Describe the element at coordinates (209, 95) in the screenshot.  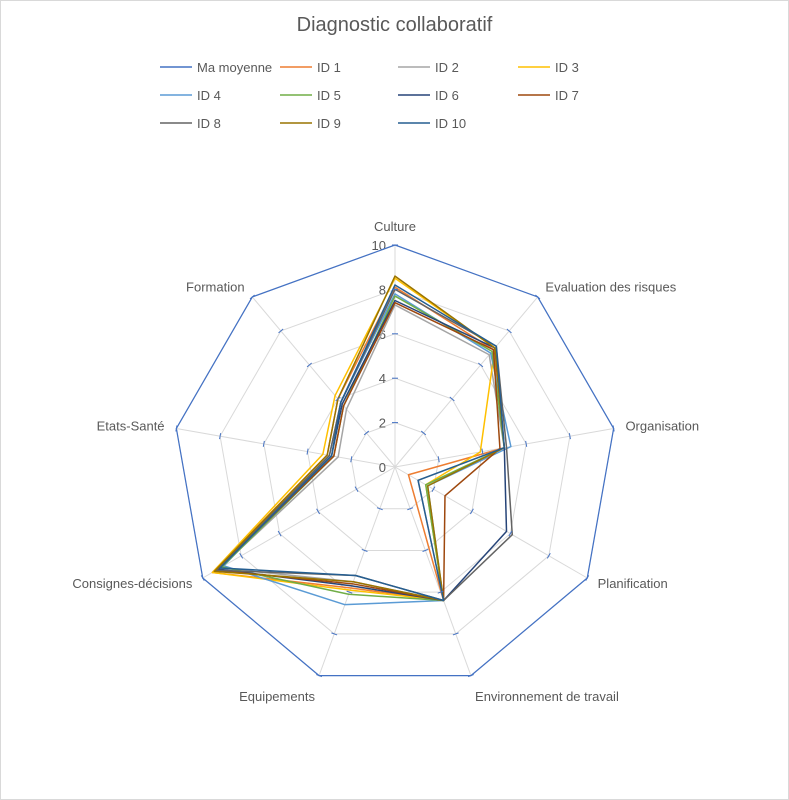
I see `legend-label: ID 4` at that location.